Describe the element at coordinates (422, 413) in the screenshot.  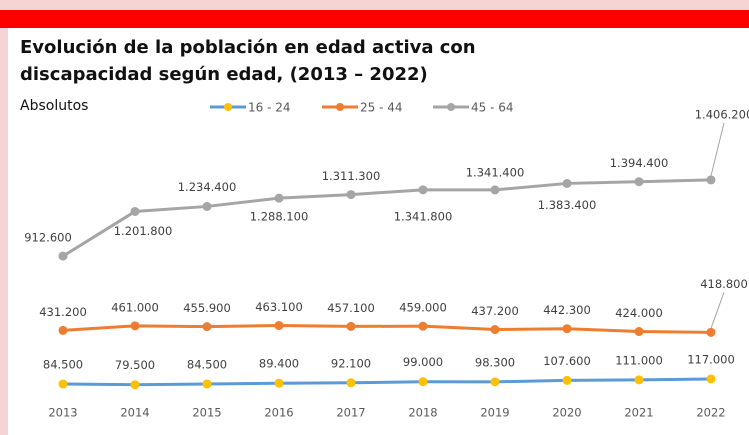
I see `x-tick-label: 2018` at that location.